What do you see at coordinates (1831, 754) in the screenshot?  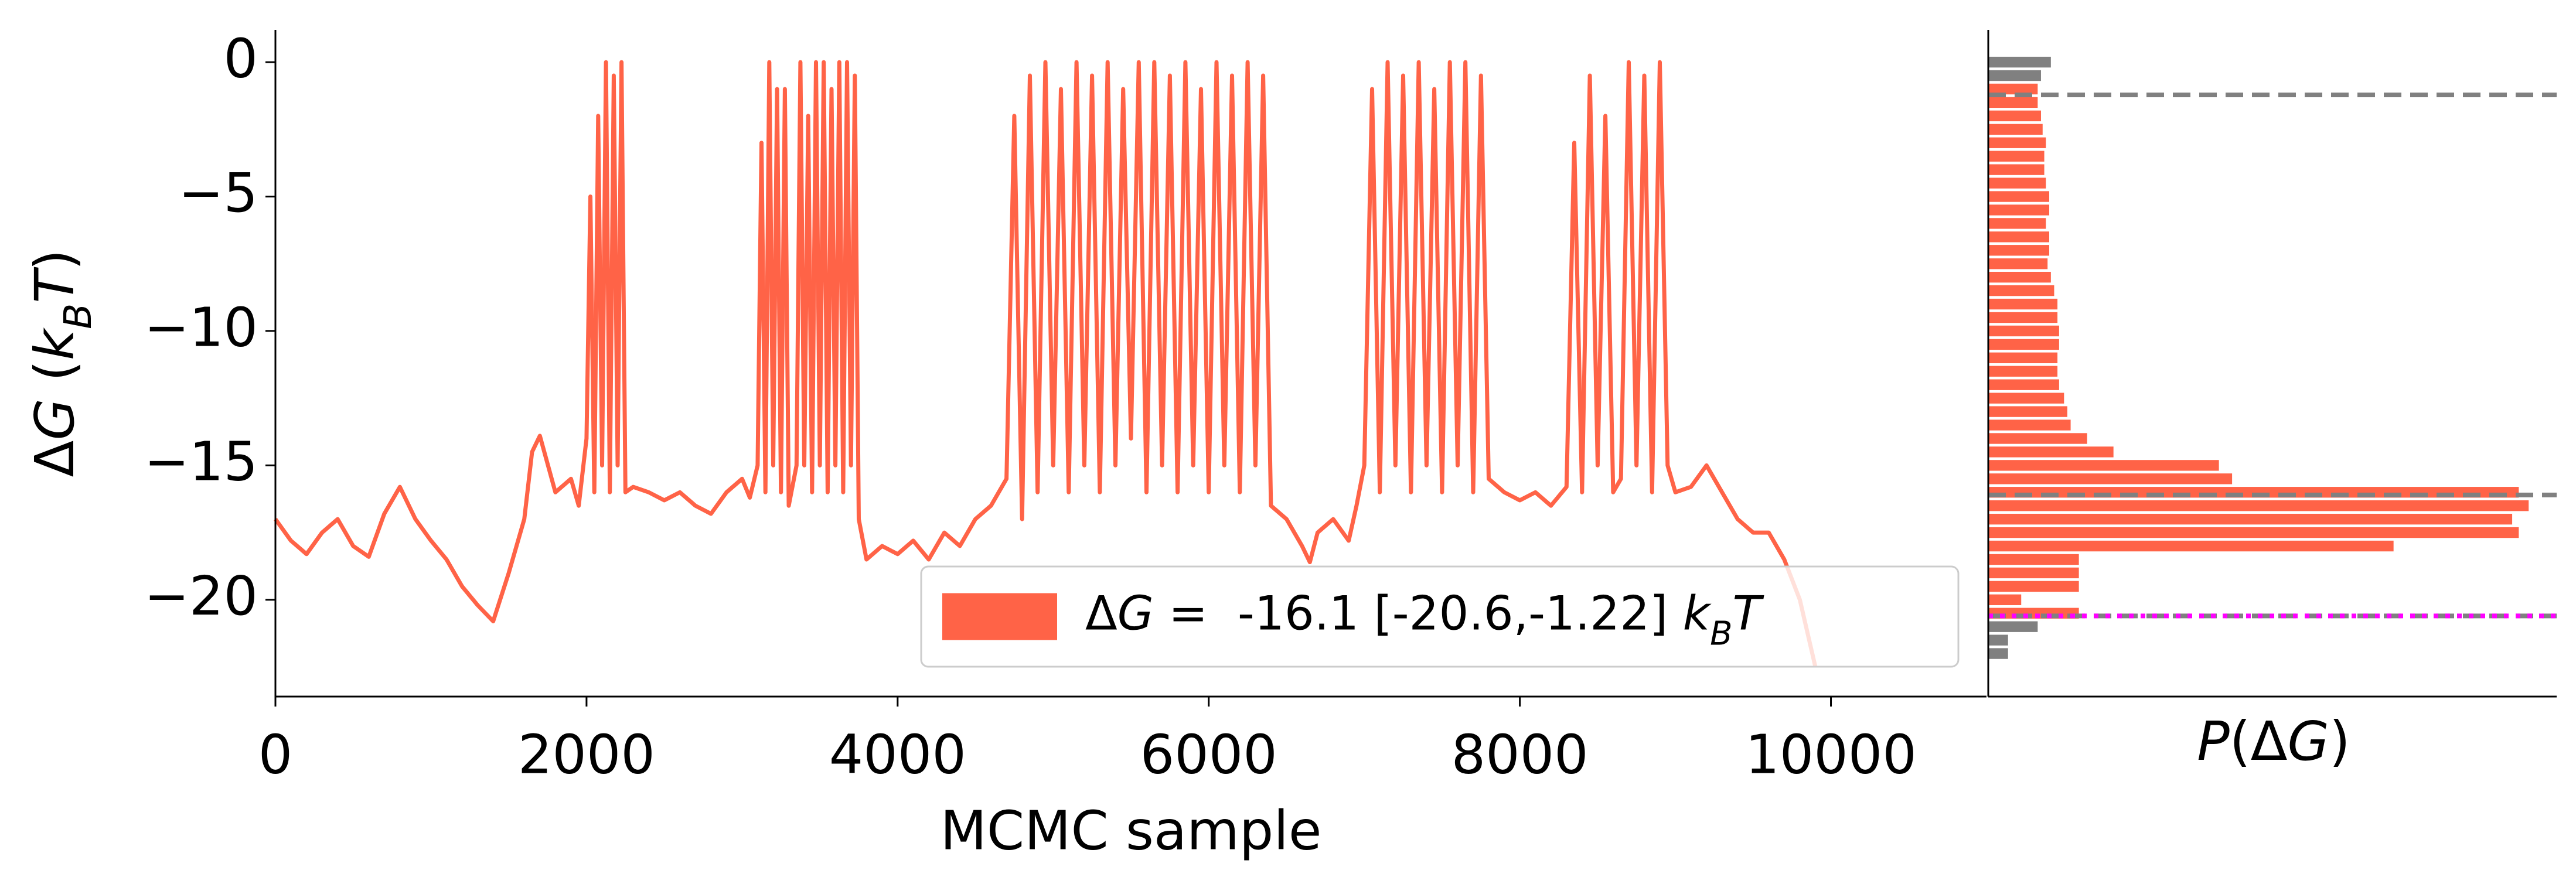 I see `x-tick-label: 10000` at bounding box center [1831, 754].